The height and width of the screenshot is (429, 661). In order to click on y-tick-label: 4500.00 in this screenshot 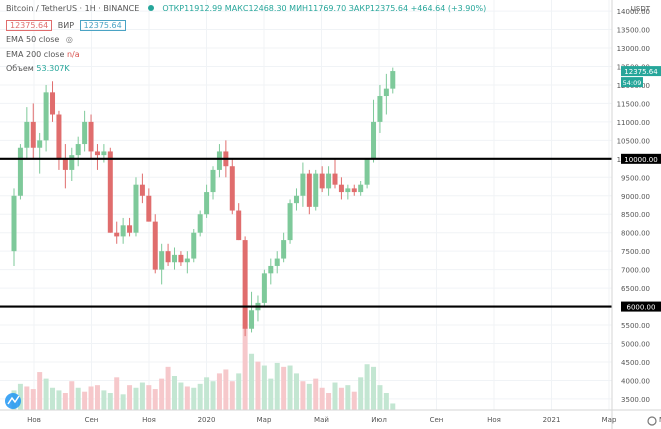, I will do `click(635, 363)`.